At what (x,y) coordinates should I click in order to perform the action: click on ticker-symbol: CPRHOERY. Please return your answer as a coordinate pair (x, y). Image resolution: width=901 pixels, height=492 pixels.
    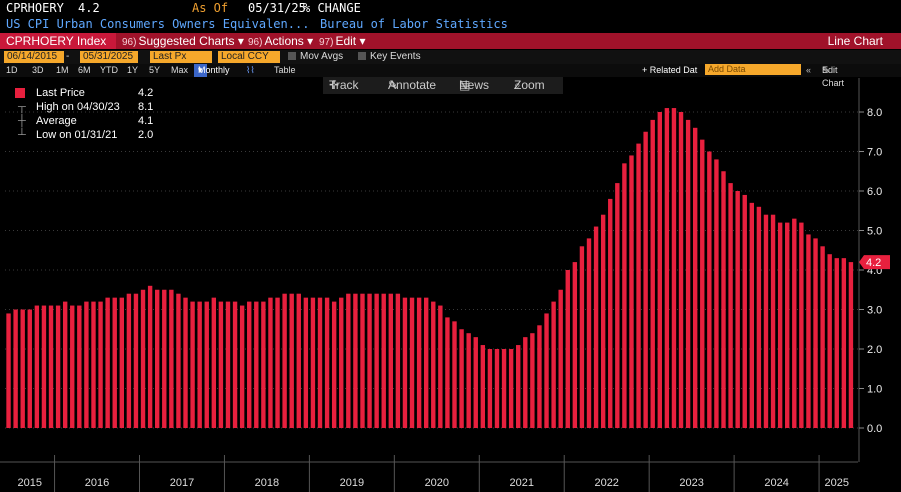
    Looking at the image, I should click on (35, 8).